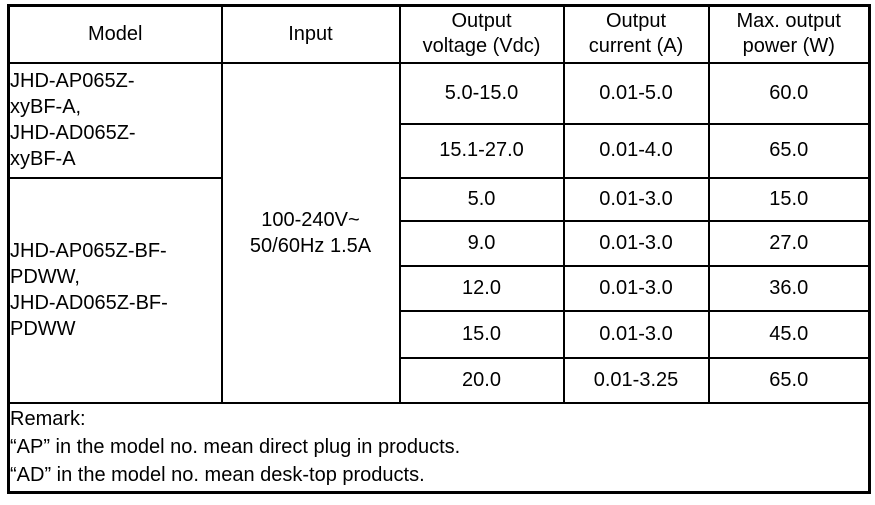 Image resolution: width=875 pixels, height=505 pixels. What do you see at coordinates (481, 34) in the screenshot?
I see `col-header-output-voltage: Output voltage (Vdc)` at bounding box center [481, 34].